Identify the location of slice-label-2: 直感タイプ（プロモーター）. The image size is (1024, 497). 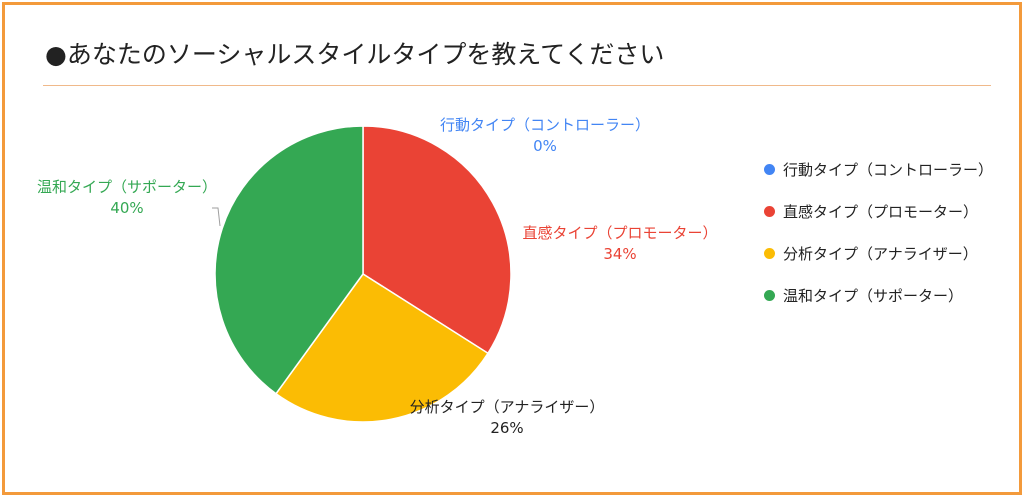
(619, 233).